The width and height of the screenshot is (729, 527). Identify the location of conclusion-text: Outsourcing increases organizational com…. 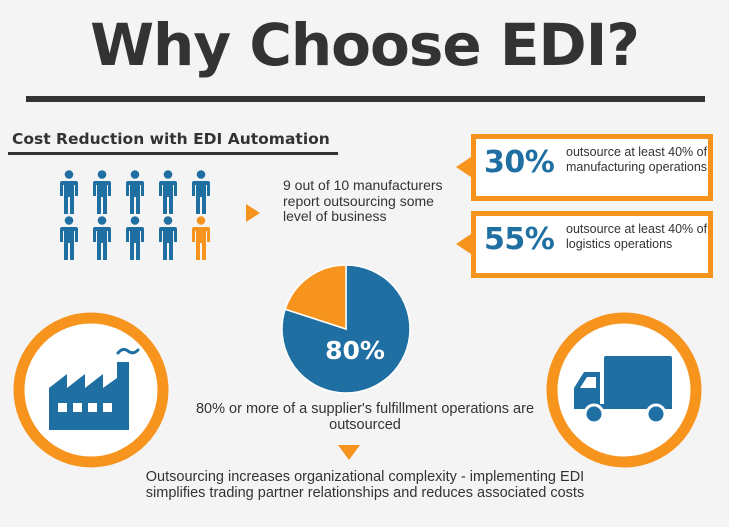
(365, 485).